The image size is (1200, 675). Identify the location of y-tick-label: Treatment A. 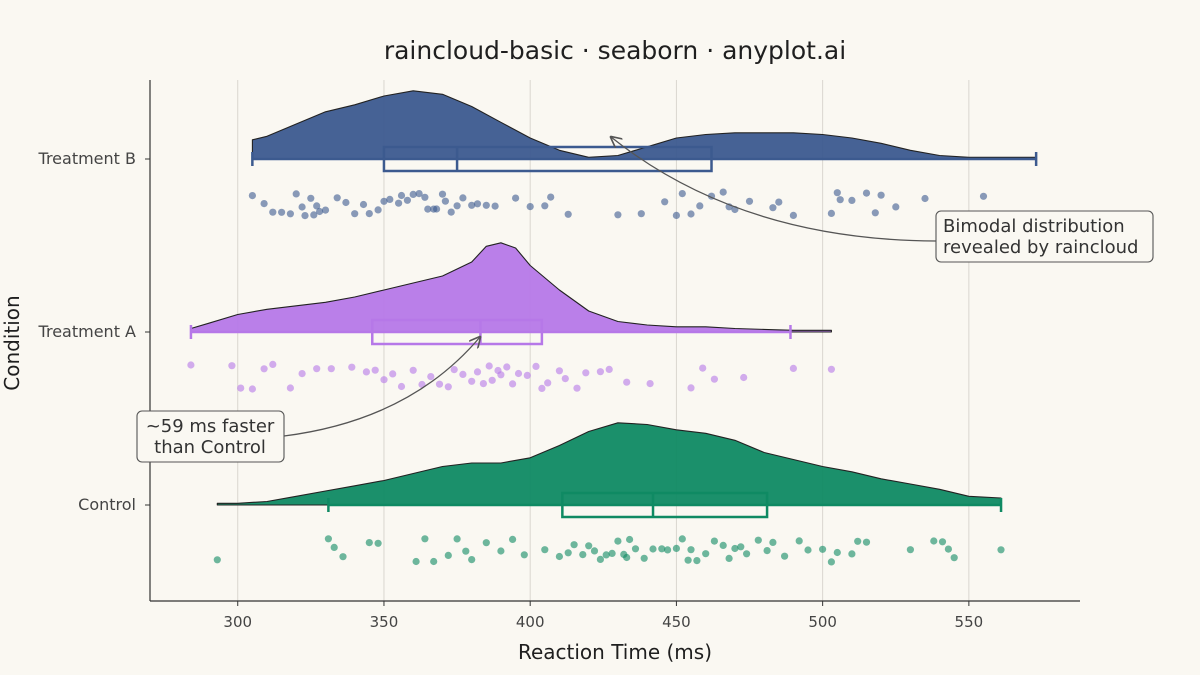
(87, 331).